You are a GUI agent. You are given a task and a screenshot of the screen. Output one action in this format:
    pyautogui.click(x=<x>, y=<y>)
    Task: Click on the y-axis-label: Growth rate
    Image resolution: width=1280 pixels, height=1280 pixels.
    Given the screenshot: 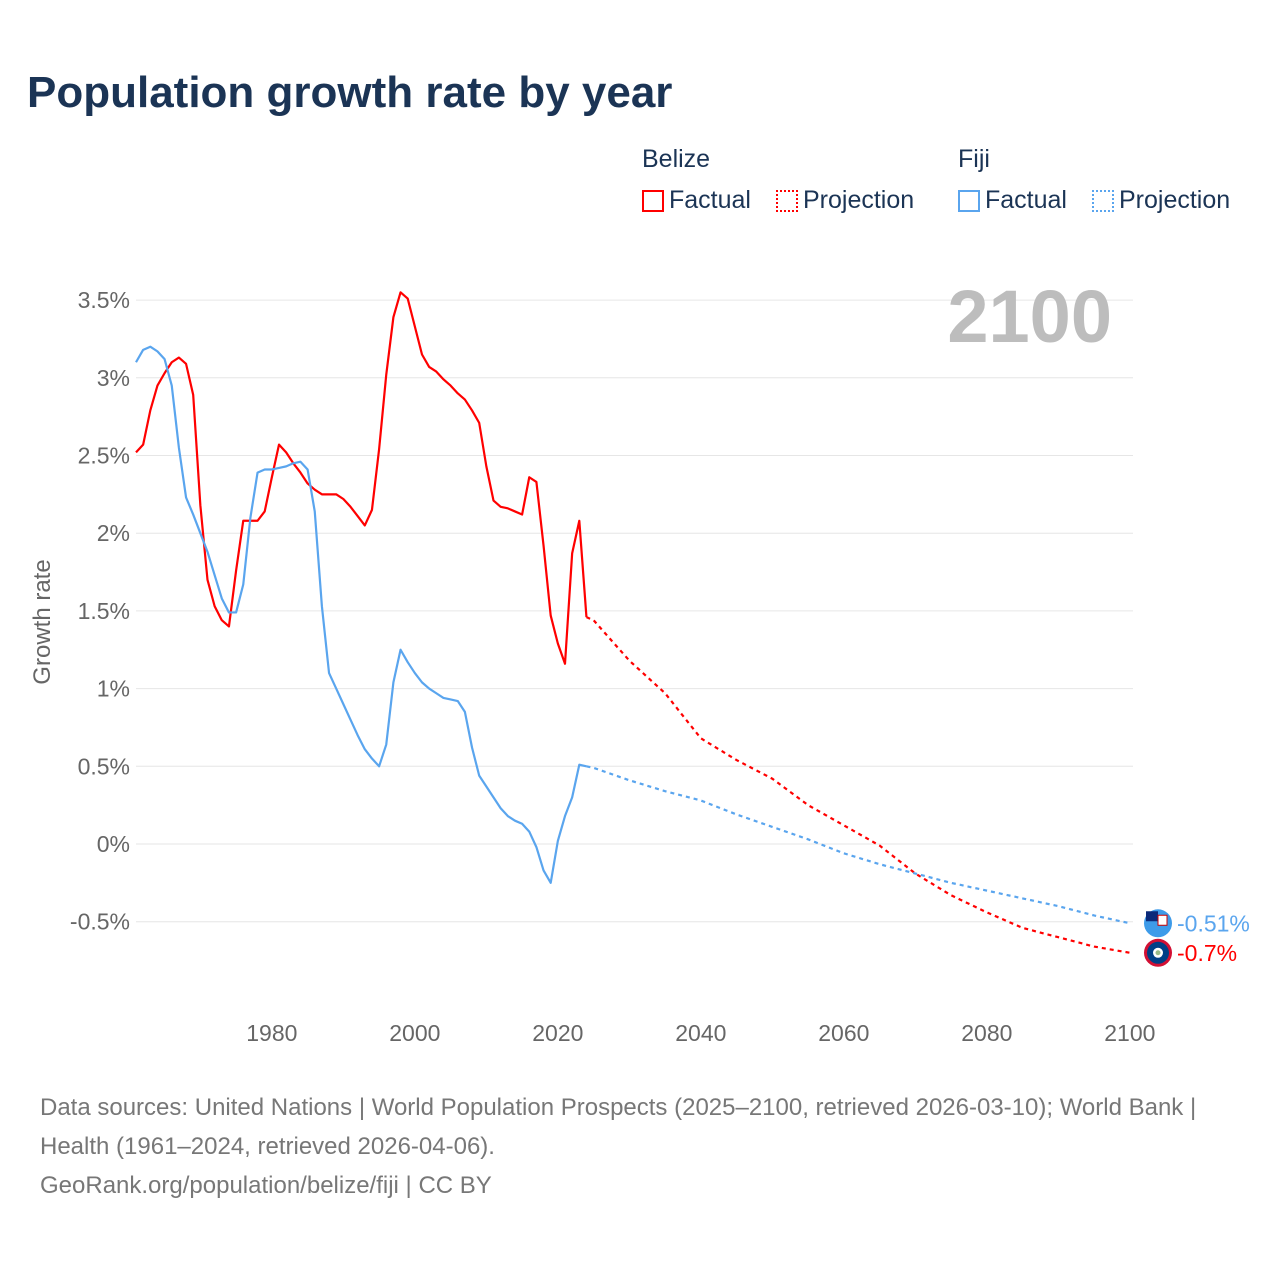 What is the action you would take?
    pyautogui.click(x=42, y=621)
    